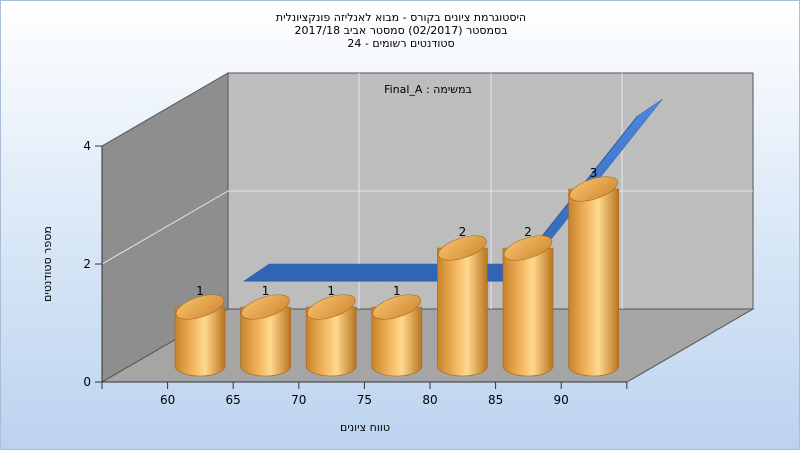 The image size is (800, 451). I want to click on y-tick-label: 2, so click(87, 264).